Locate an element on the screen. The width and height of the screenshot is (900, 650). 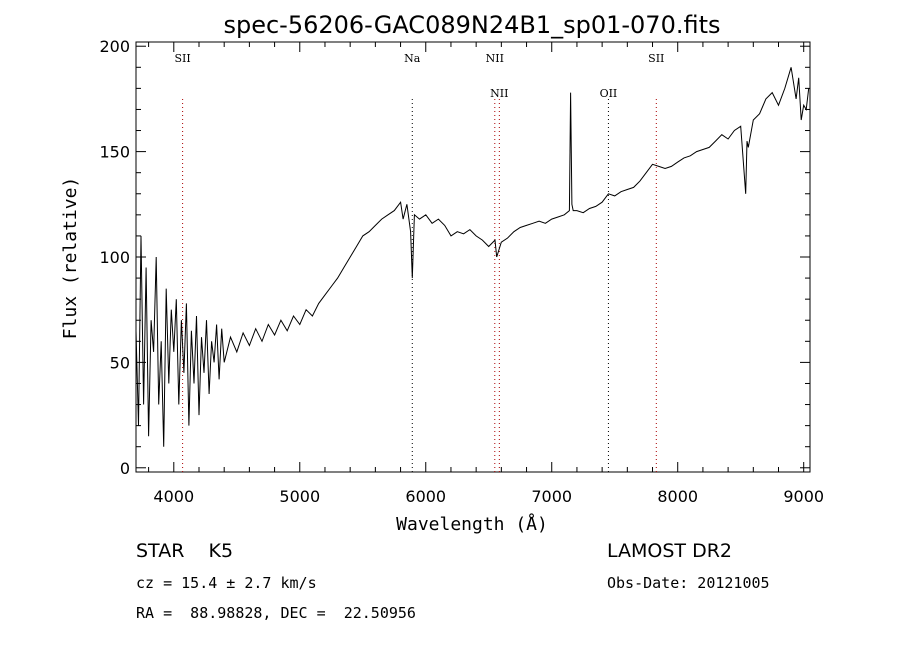
observation-date: Obs-Date: 20121005 is located at coordinates (688, 583).